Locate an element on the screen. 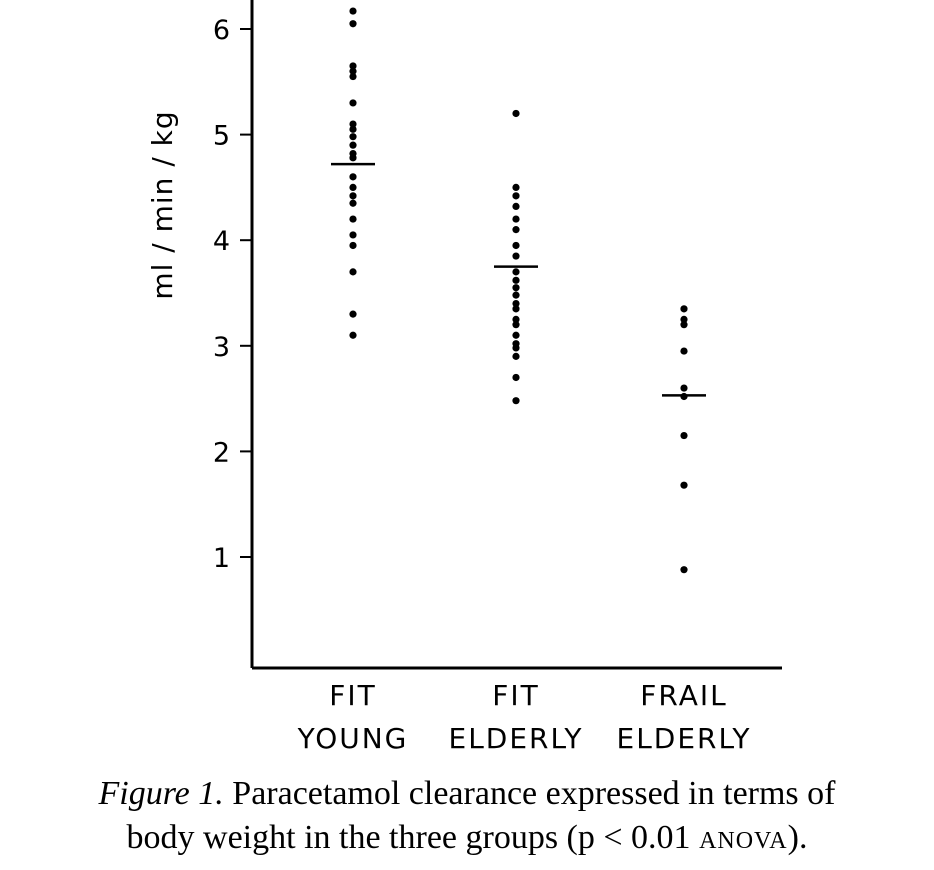 The image size is (934, 870). category-labels: FIT YOUNG FIT ELDERLY FRAIL ELDERLY is located at coordinates (524, 717).